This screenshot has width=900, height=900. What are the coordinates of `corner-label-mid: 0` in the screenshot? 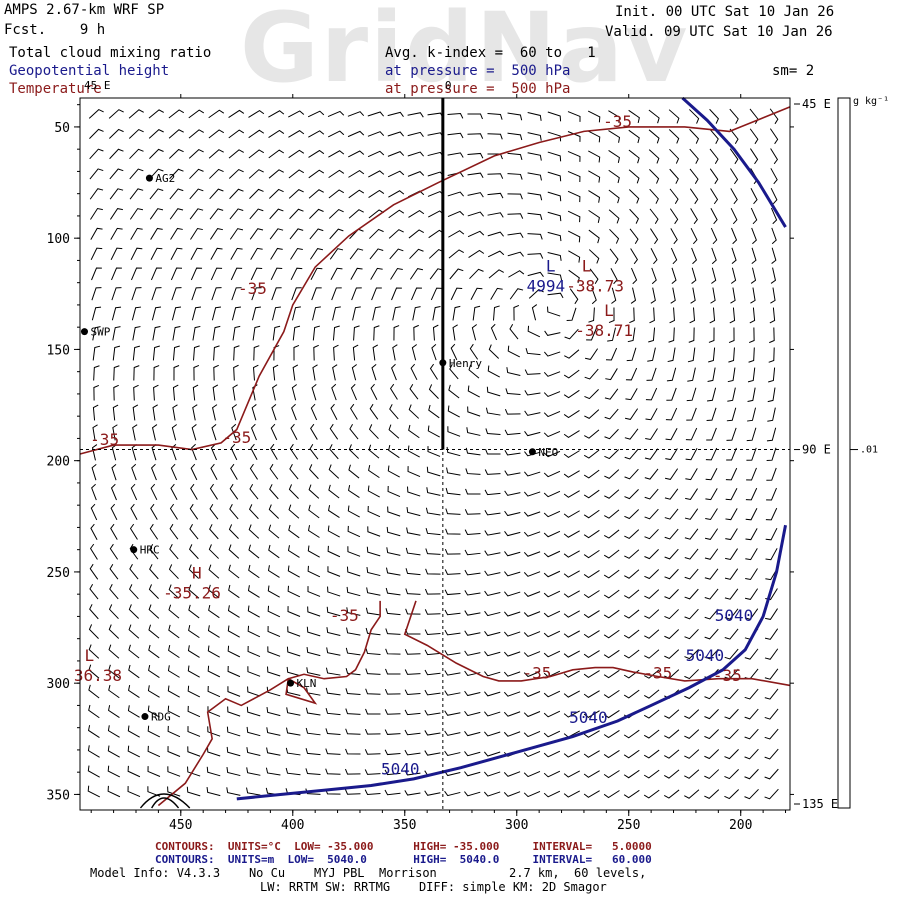 It's located at (448, 85).